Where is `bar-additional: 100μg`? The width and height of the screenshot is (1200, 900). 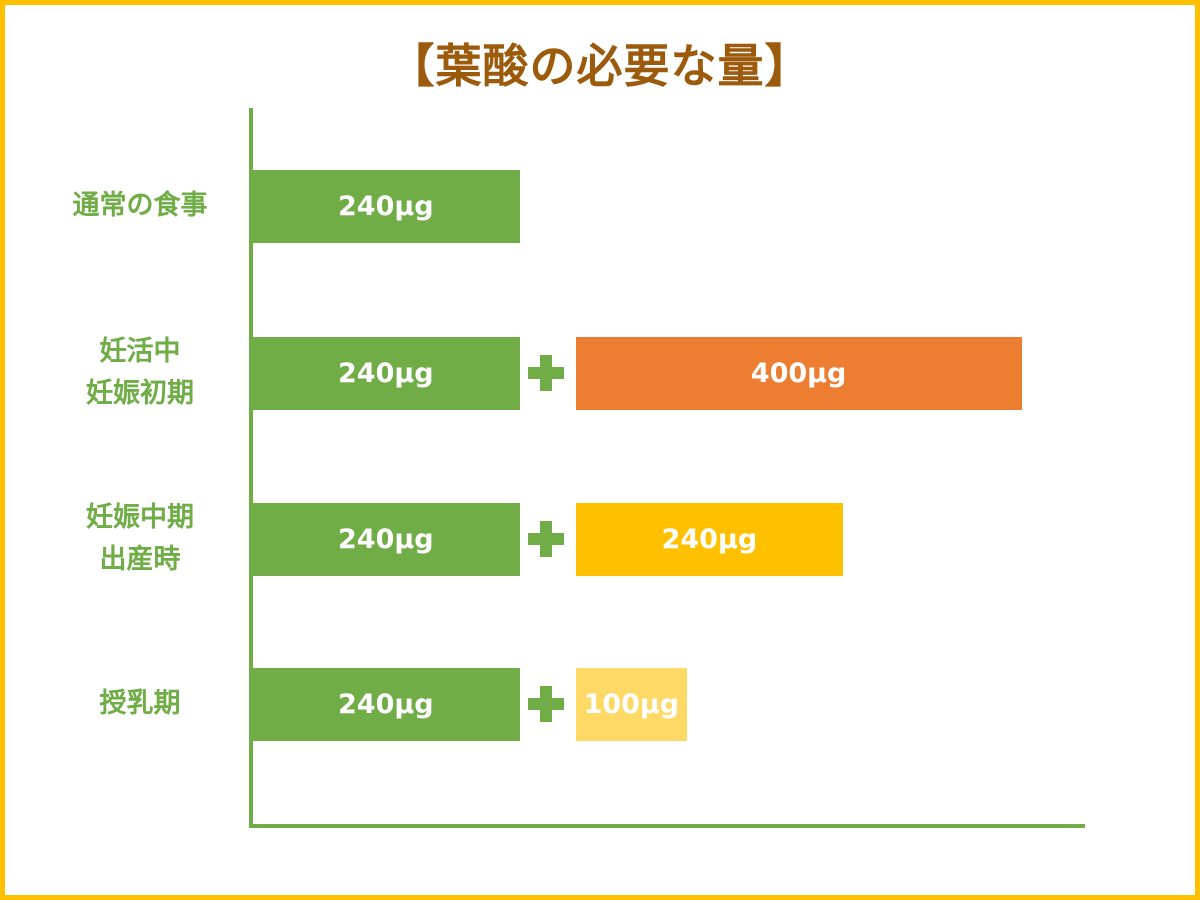 bar-additional: 100μg is located at coordinates (631, 704).